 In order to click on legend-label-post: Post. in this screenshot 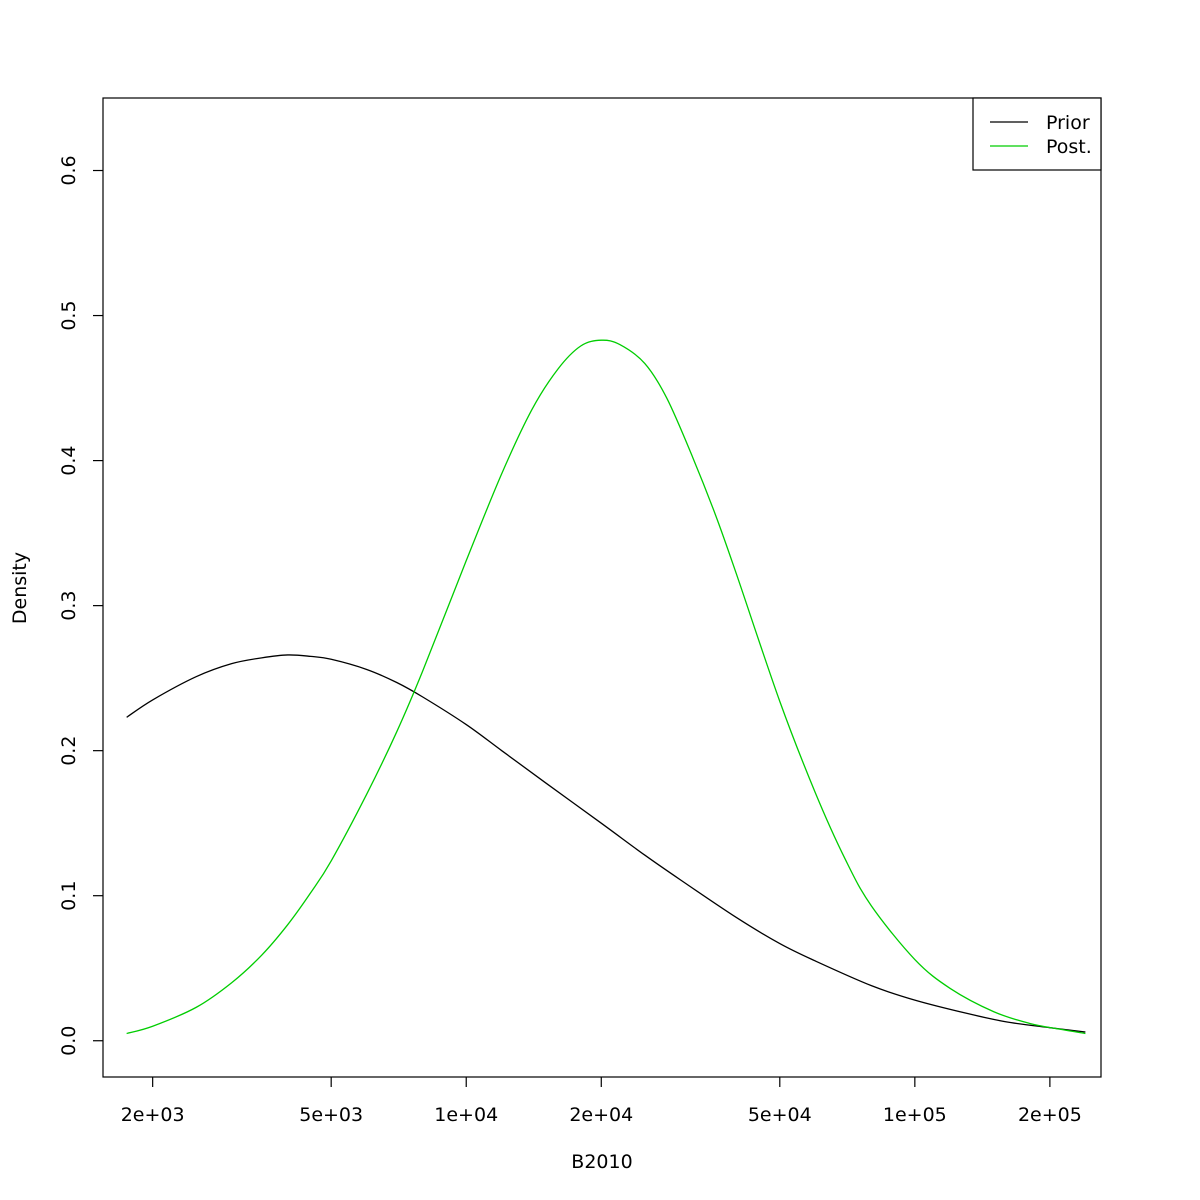, I will do `click(1069, 147)`.